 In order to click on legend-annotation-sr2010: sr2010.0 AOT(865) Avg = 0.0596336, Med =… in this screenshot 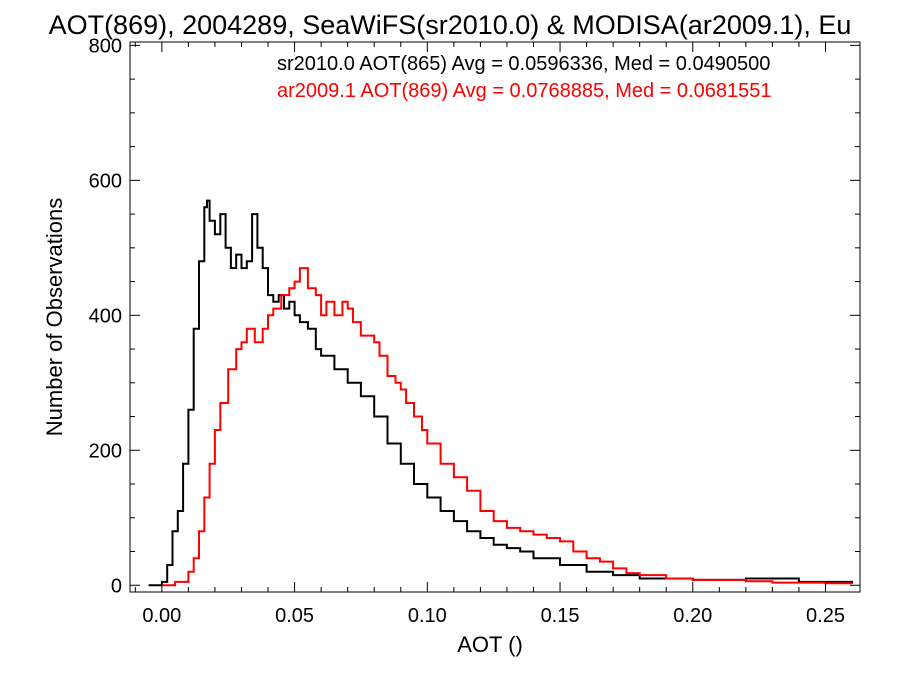, I will do `click(523, 64)`.